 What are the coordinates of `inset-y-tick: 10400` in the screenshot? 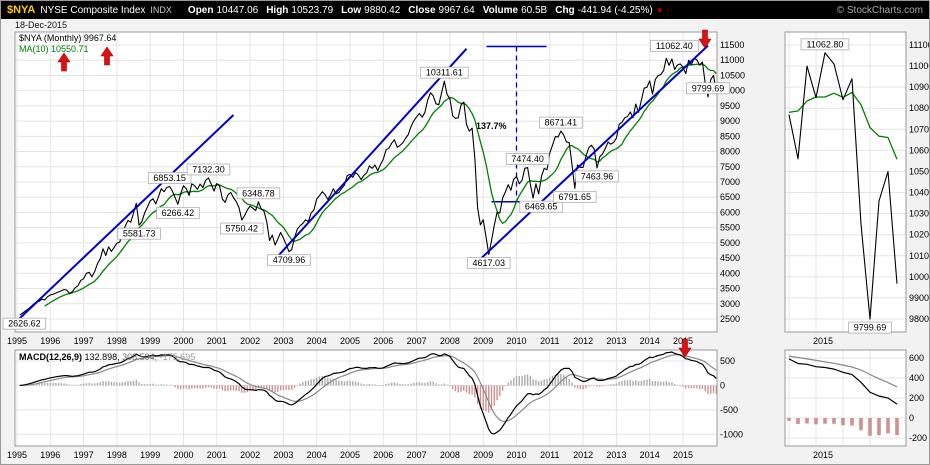 It's located at (919, 193).